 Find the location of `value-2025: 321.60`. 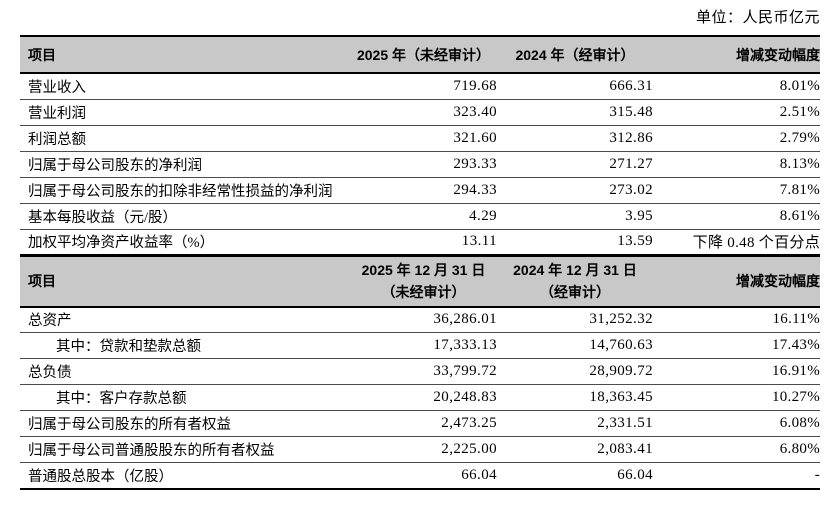

value-2025: 321.60 is located at coordinates (423, 137).